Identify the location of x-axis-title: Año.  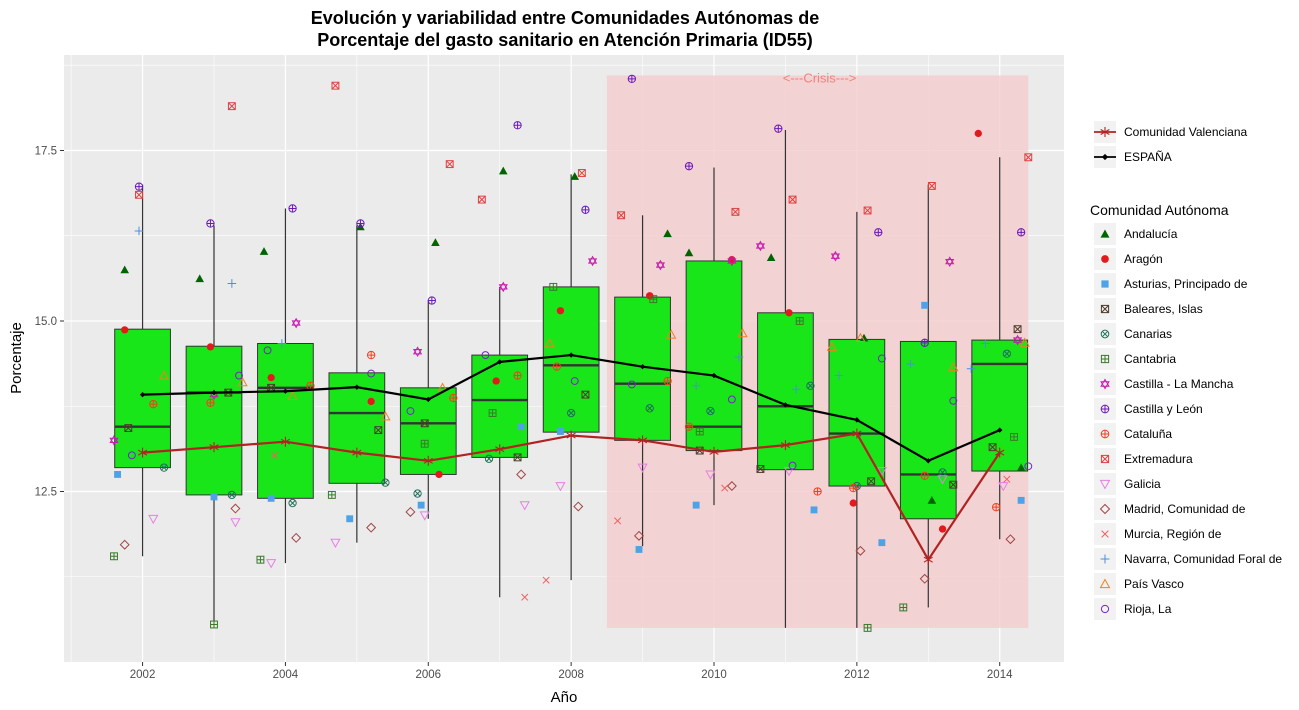
(564, 697).